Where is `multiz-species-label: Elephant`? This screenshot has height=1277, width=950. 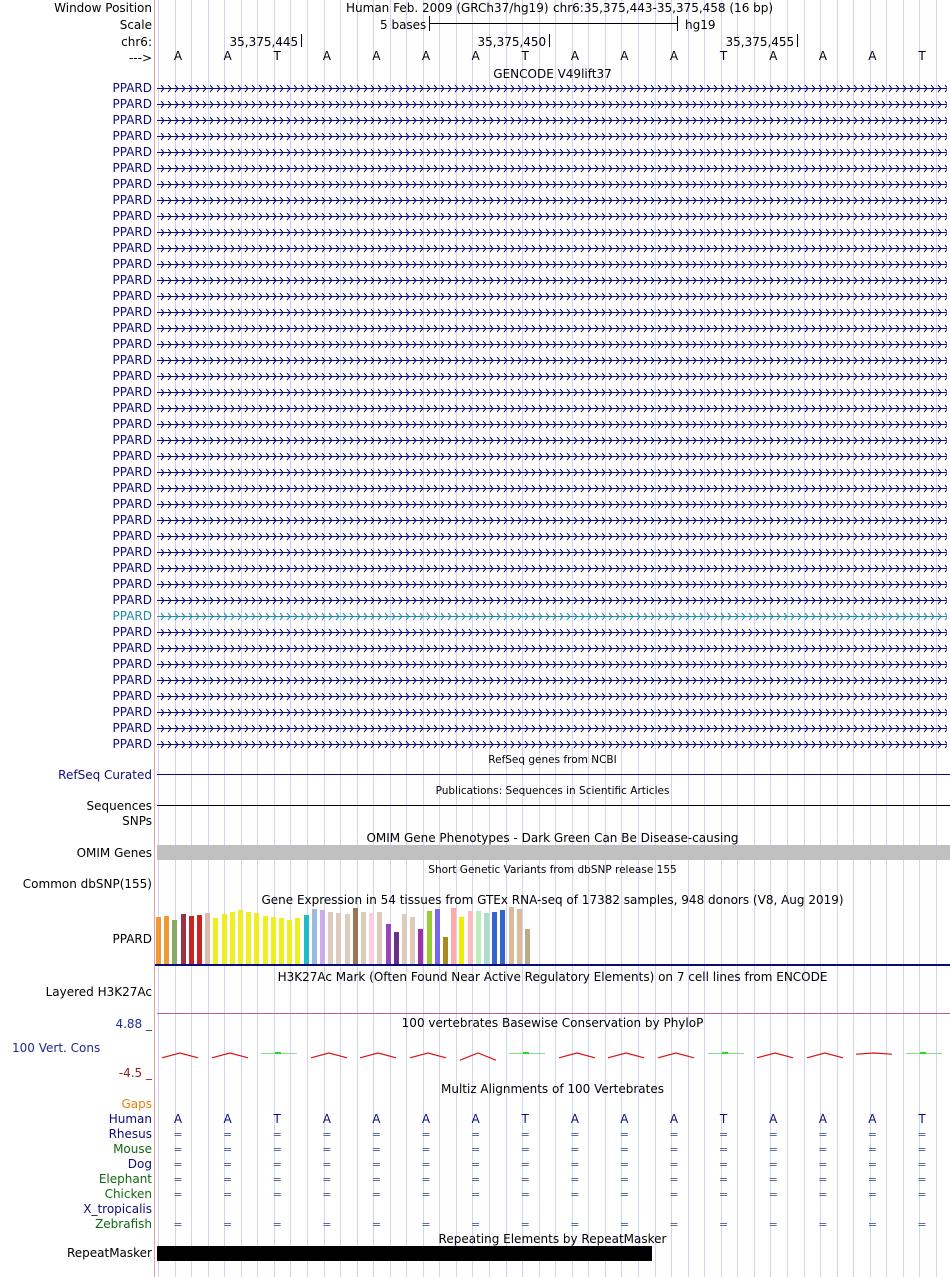 multiz-species-label: Elephant is located at coordinates (125, 1179).